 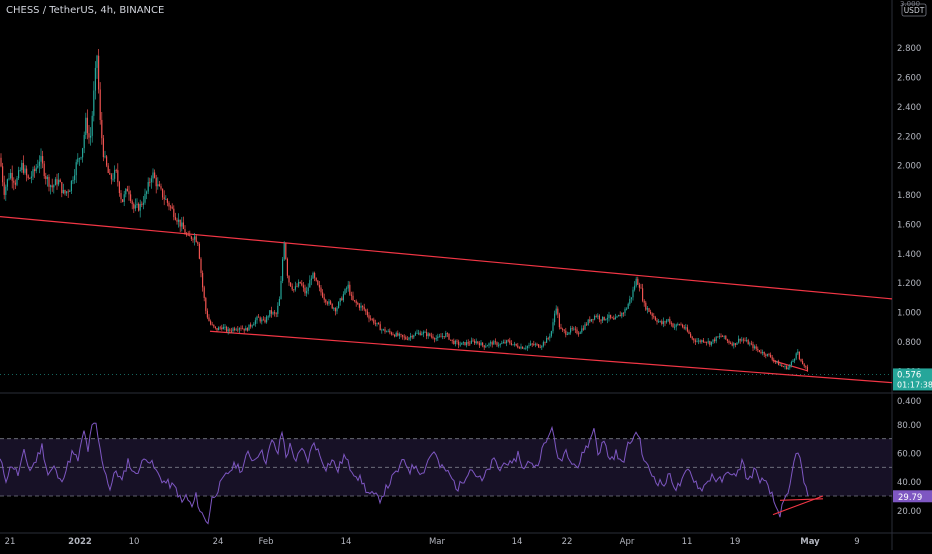 What do you see at coordinates (912, 379) in the screenshot?
I see `last-price-badge-box` at bounding box center [912, 379].